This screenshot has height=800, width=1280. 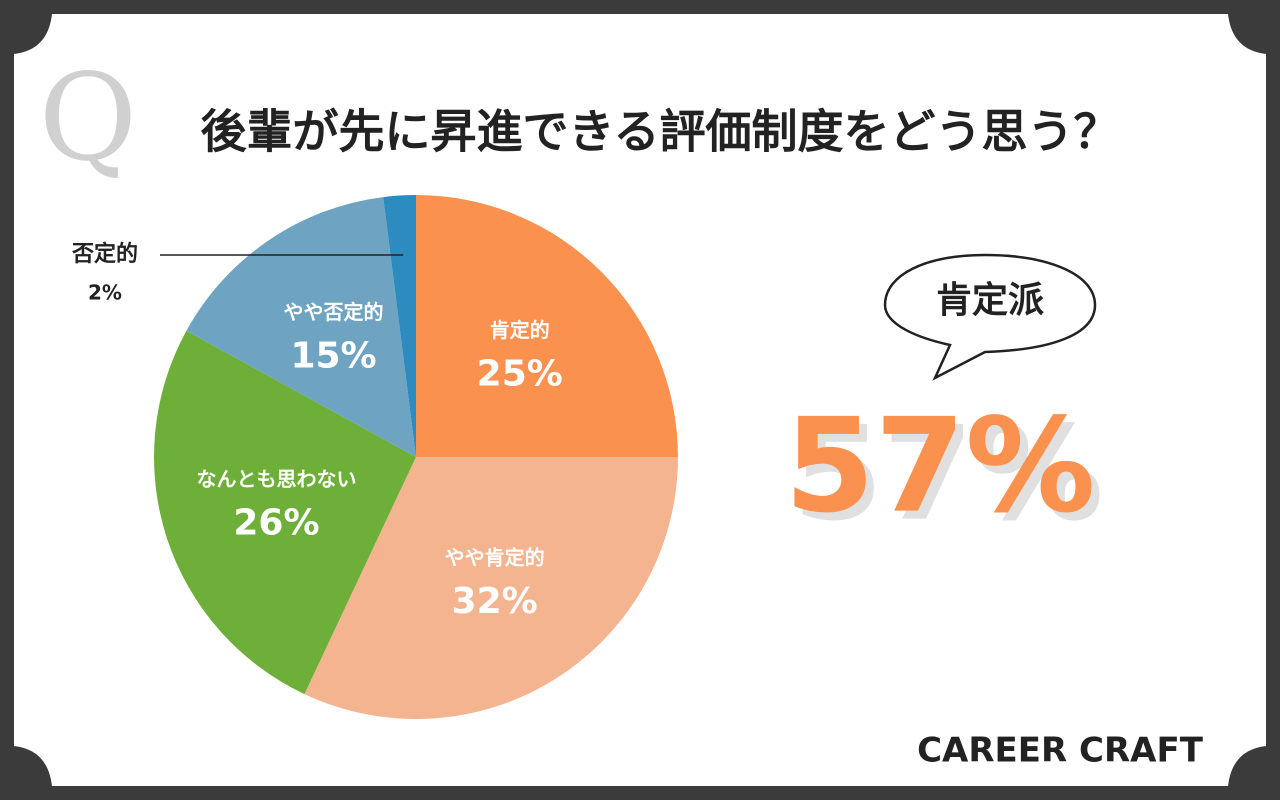 What do you see at coordinates (495, 557) in the screenshot?
I see `slice-label: やや肯定的` at bounding box center [495, 557].